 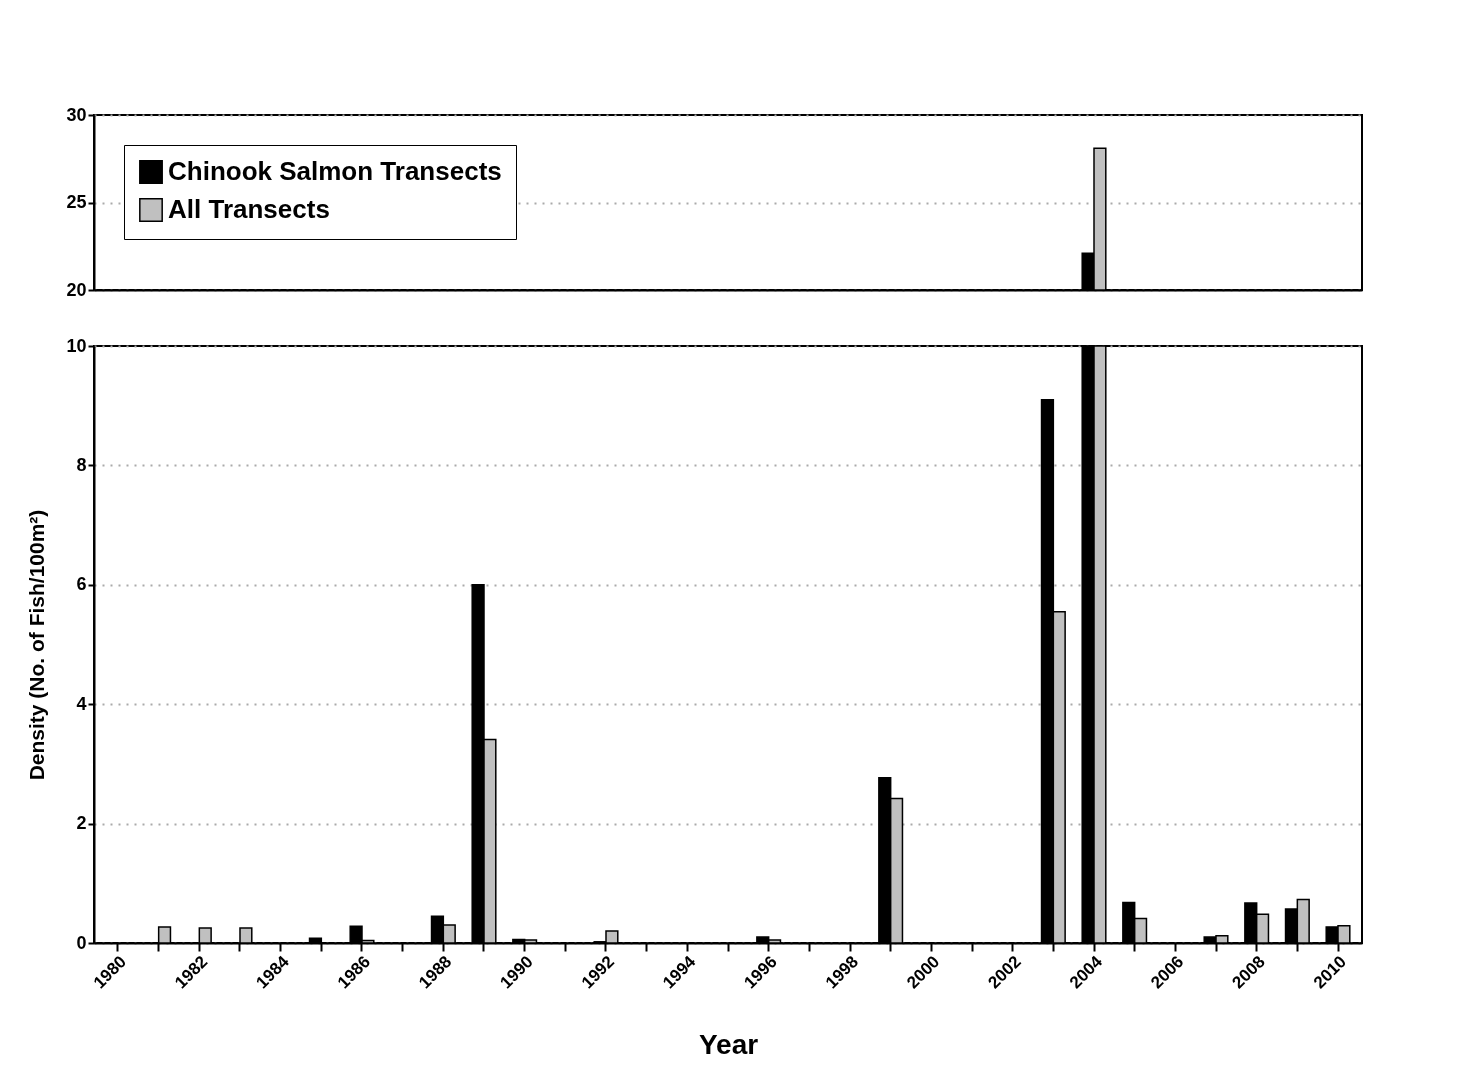 I want to click on x-axis-title: Year, so click(x=728, y=1044).